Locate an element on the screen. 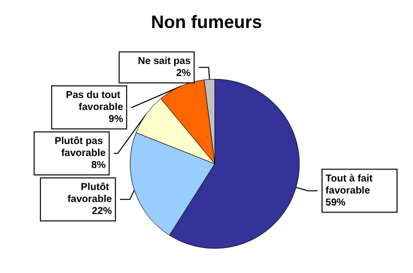  data-label: 22% is located at coordinates (102, 211).